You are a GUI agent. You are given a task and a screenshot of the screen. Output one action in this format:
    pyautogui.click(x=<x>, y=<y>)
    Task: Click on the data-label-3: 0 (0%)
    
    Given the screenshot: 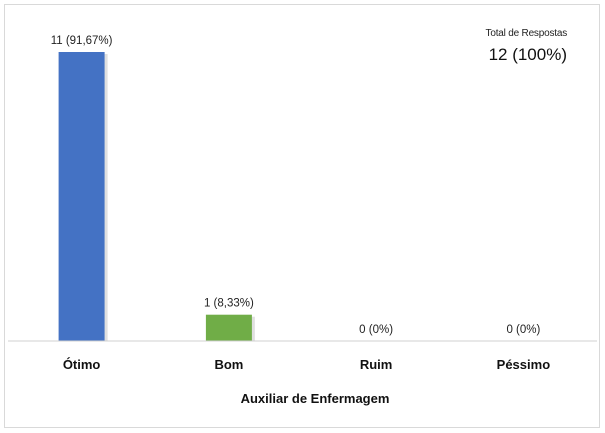 What is the action you would take?
    pyautogui.click(x=376, y=330)
    